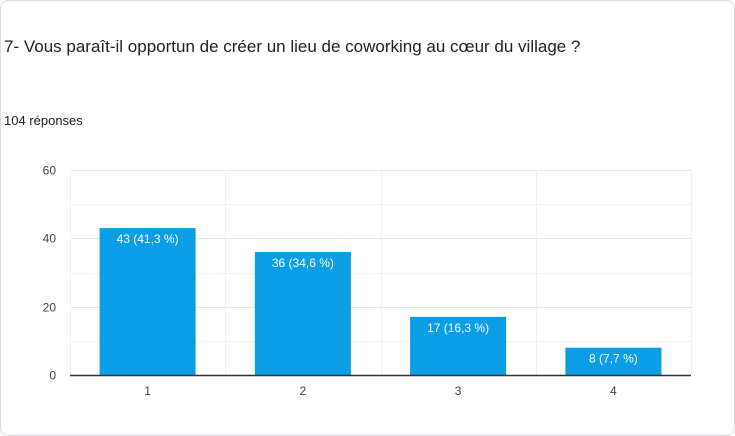  Describe the element at coordinates (52, 376) in the screenshot. I see `y-tick-label: 0` at that location.